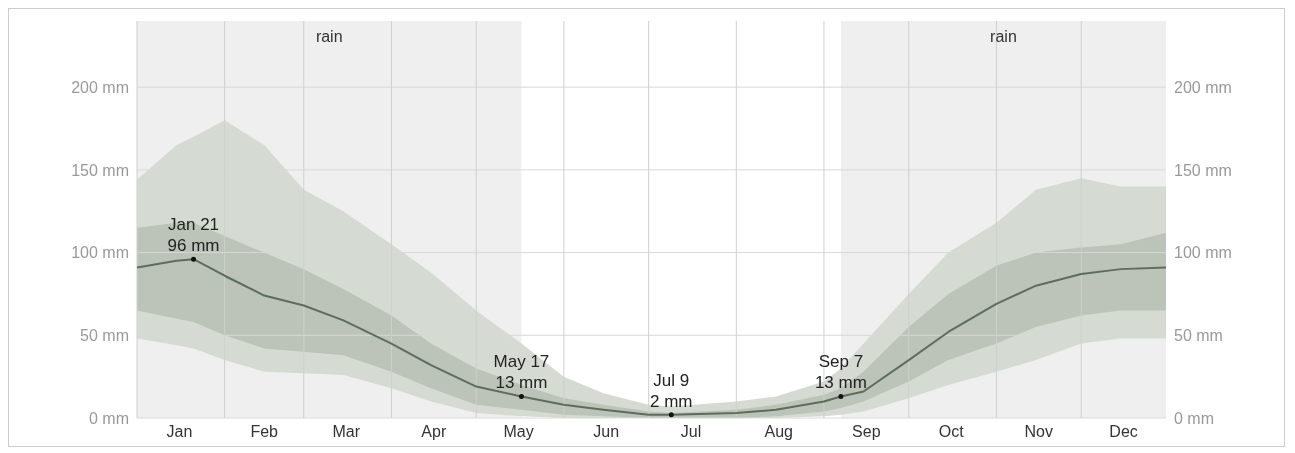 This screenshot has width=1295, height=453. Describe the element at coordinates (840, 372) in the screenshot. I see `annotation: Sep 7 13 mm` at that location.